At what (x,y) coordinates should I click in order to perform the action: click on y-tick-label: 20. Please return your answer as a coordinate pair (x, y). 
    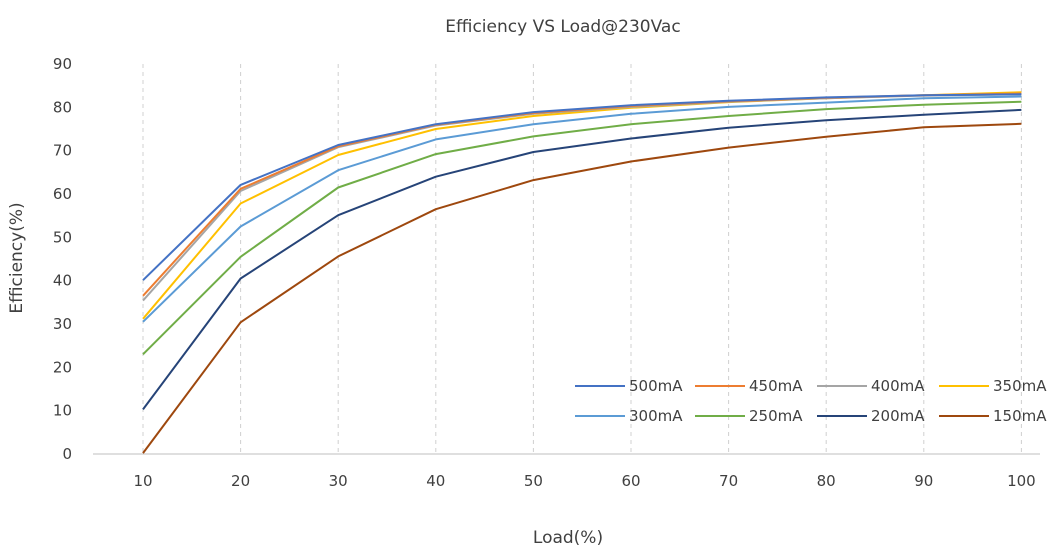
    Looking at the image, I should click on (62, 367).